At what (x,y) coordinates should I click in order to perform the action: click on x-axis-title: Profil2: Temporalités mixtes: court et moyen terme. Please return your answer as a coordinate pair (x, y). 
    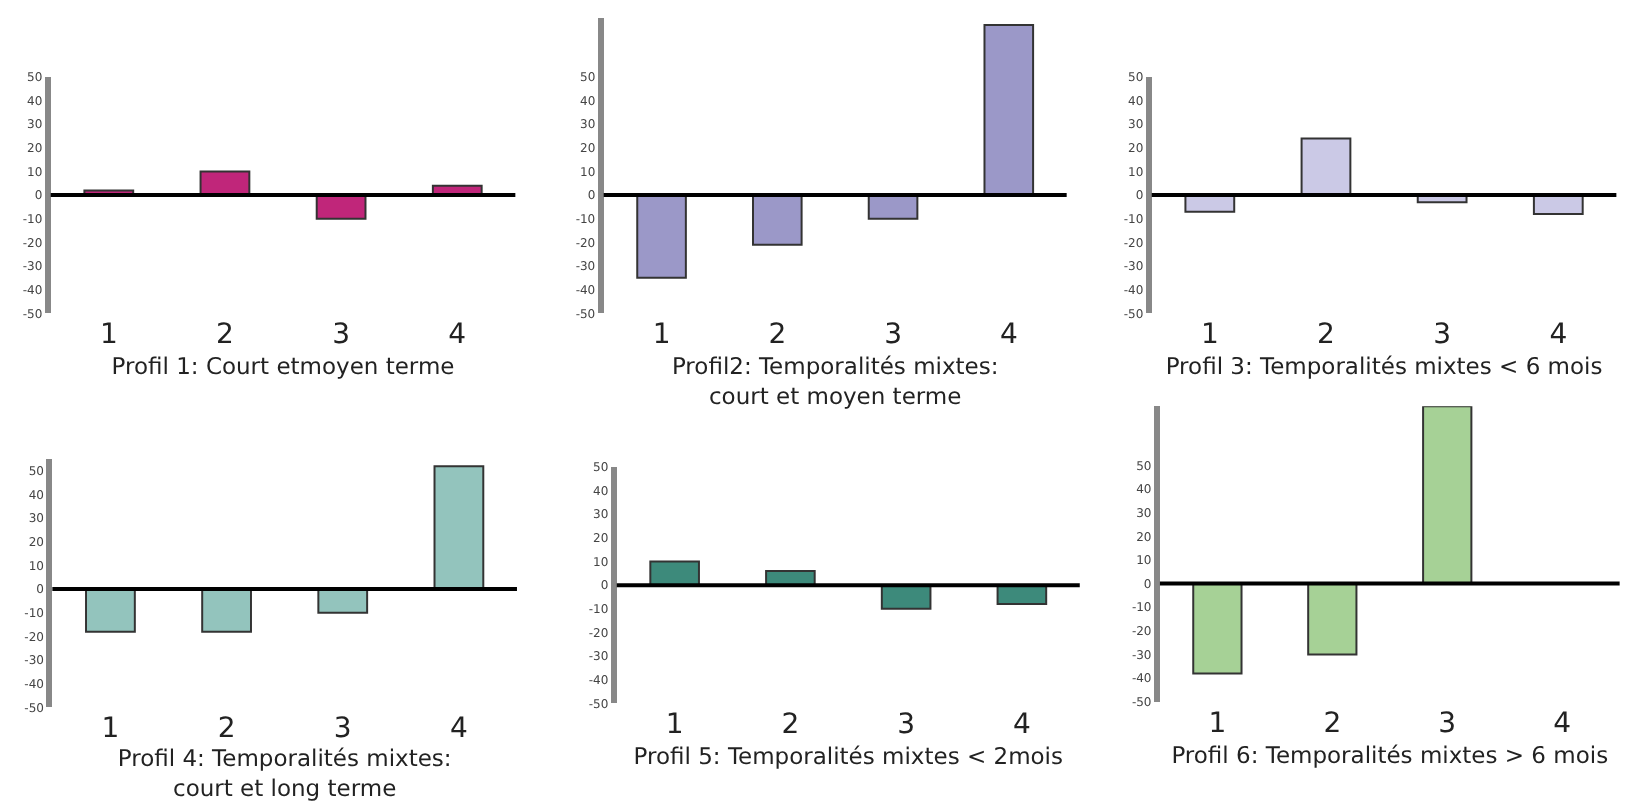
    Looking at the image, I should click on (835, 381).